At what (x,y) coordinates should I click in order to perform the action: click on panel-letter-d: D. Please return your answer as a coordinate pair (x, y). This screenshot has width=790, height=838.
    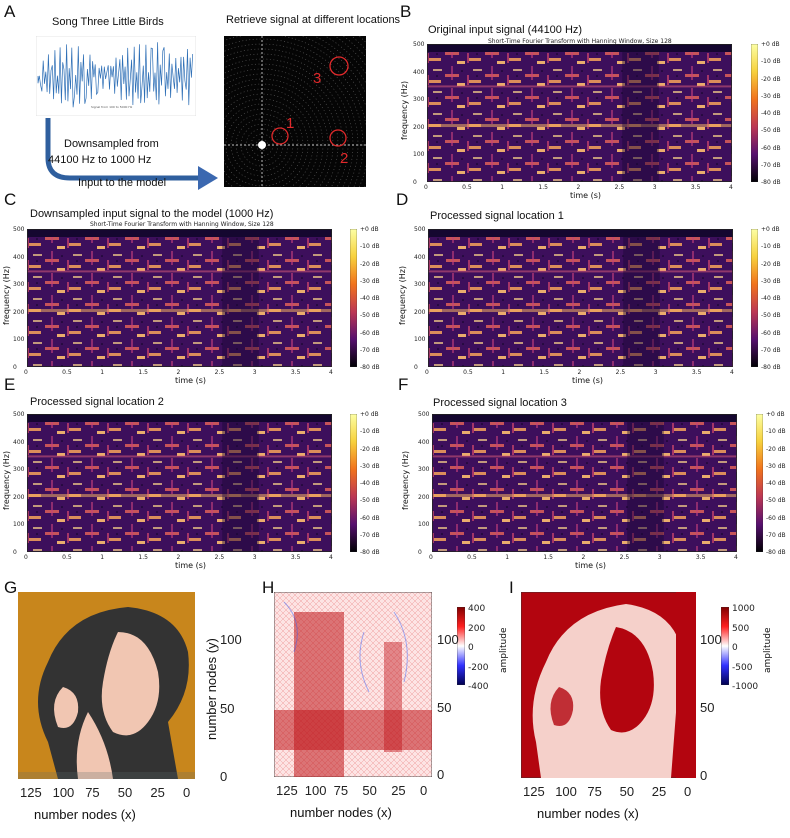
    Looking at the image, I should click on (402, 199).